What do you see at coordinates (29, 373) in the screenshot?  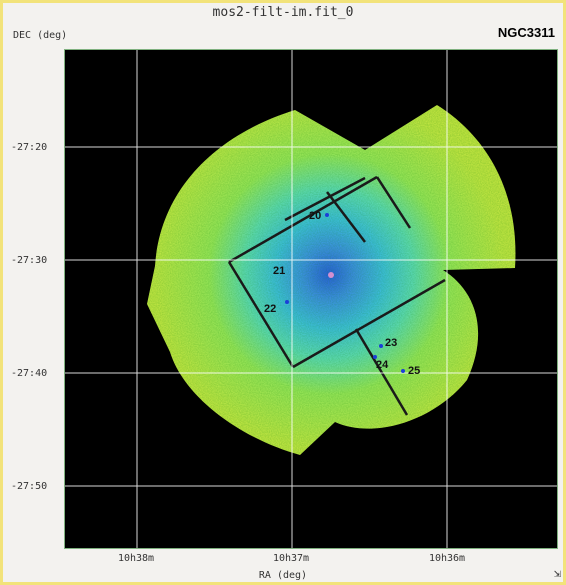 I see `y-tick-label: -27:40` at bounding box center [29, 373].